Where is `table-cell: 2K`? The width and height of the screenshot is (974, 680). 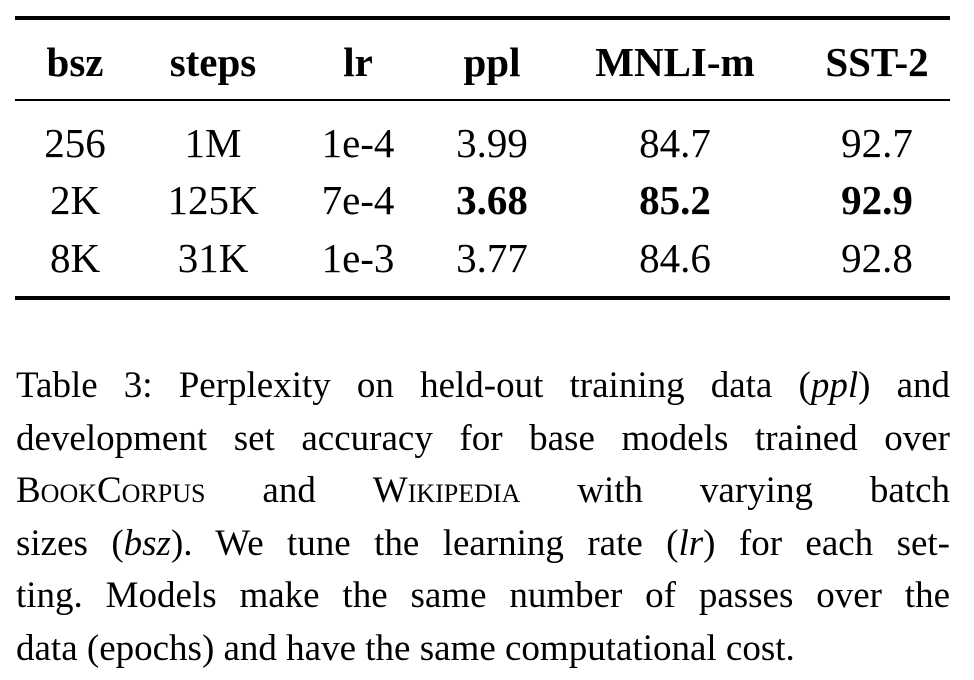 table-cell: 2K is located at coordinates (75, 200).